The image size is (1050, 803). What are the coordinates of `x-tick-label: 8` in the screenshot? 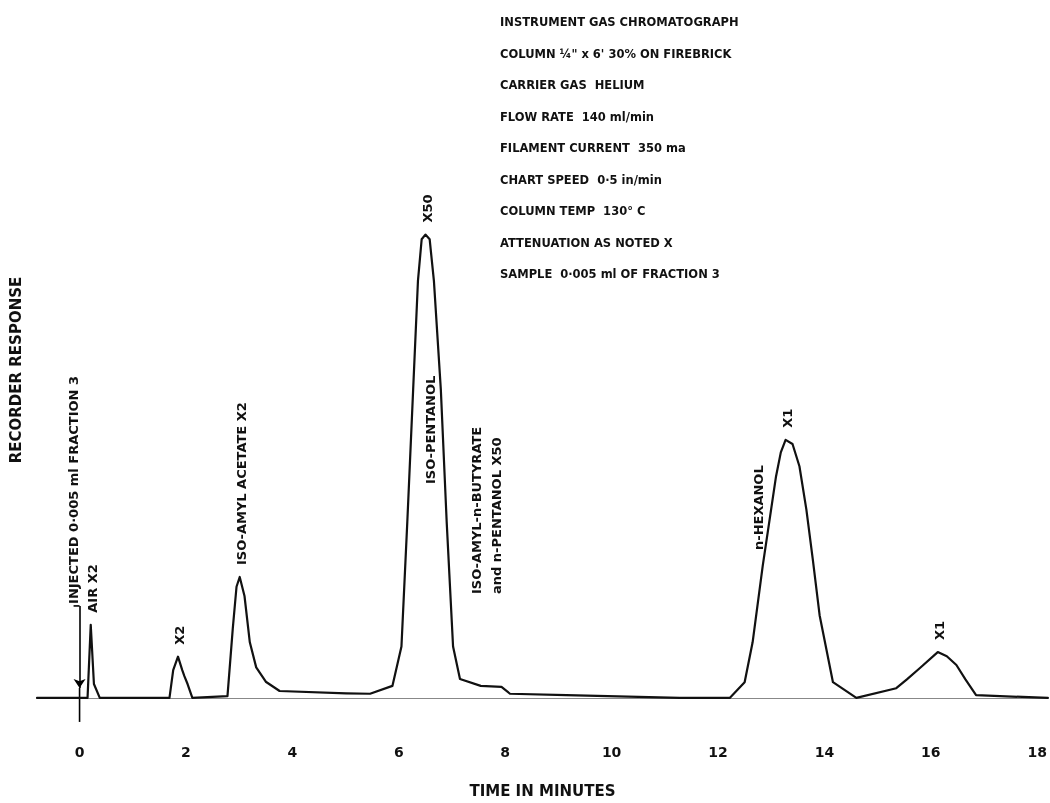 It's located at (505, 752).